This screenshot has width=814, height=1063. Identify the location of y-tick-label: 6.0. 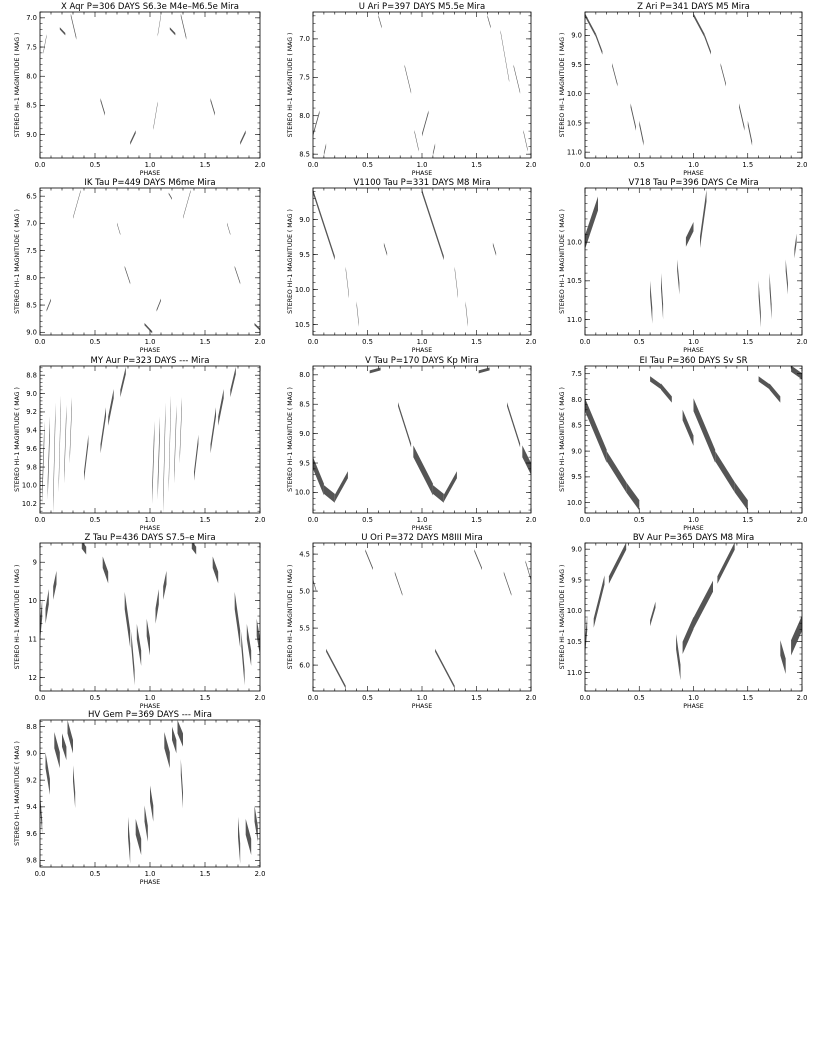
(304, 665).